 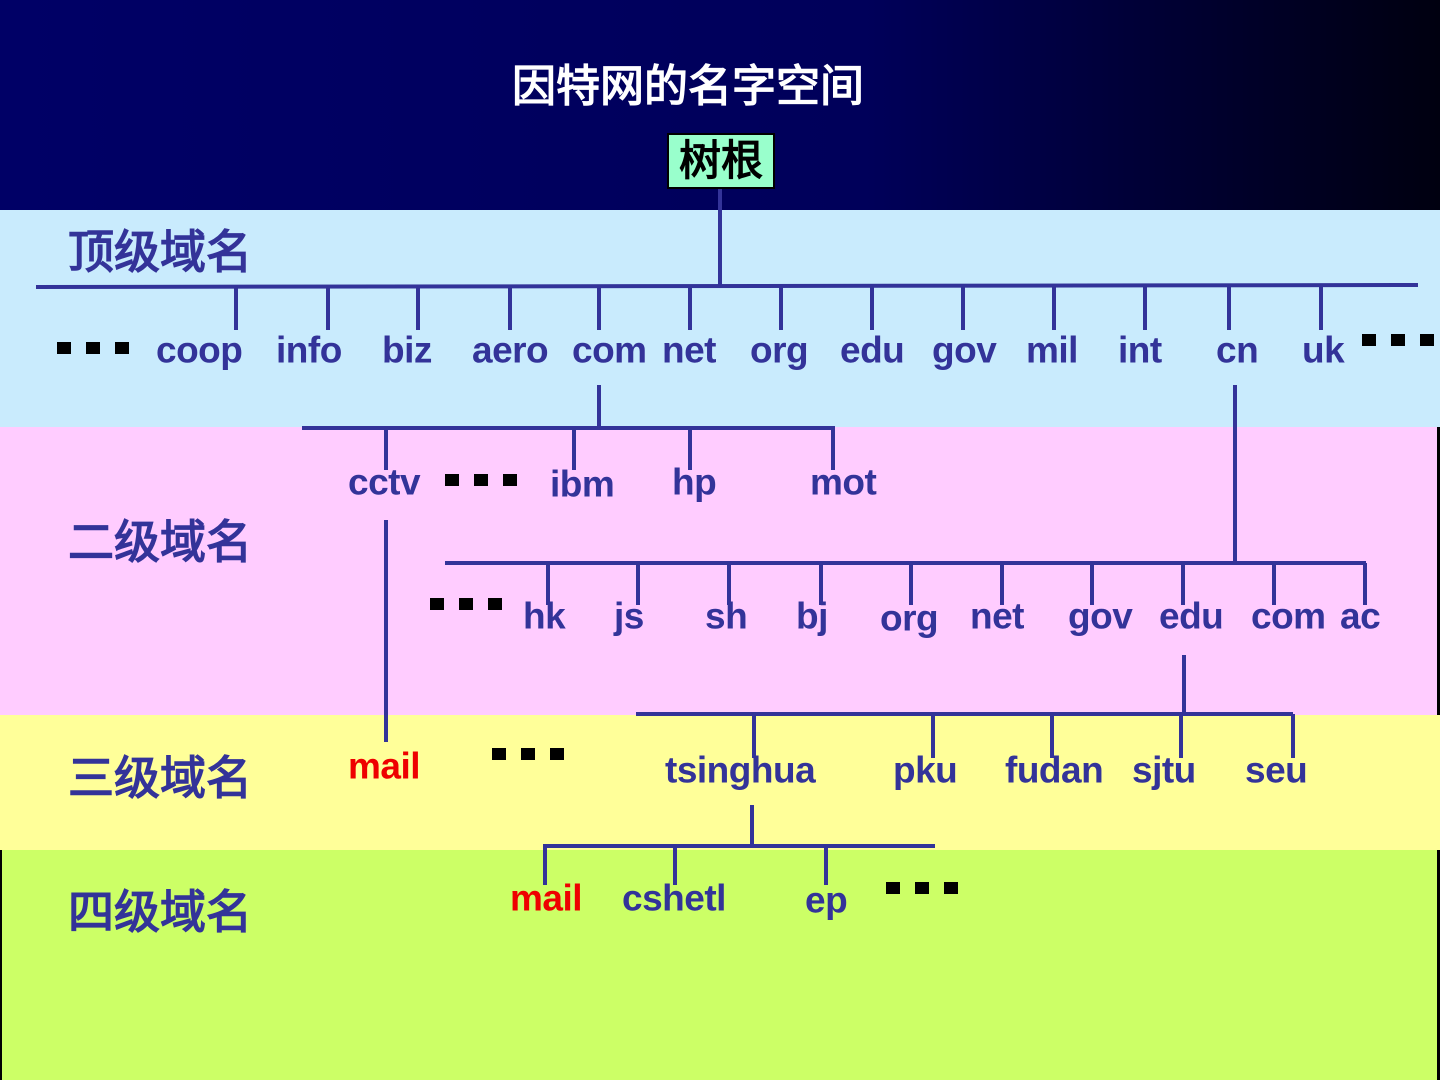 I want to click on tld-node: edu, so click(x=872, y=350).